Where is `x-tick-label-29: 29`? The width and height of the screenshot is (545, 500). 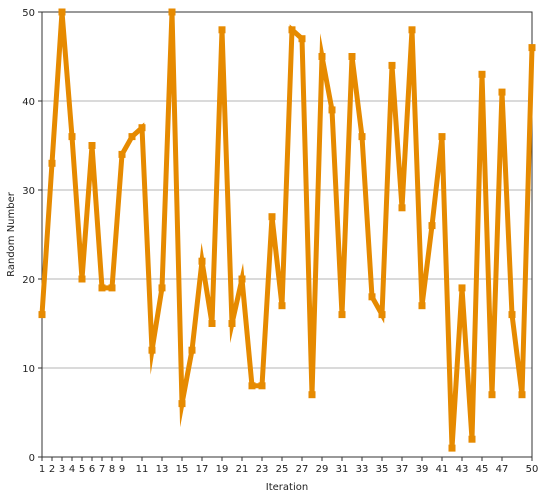
x-tick-label-29: 29 is located at coordinates (322, 469).